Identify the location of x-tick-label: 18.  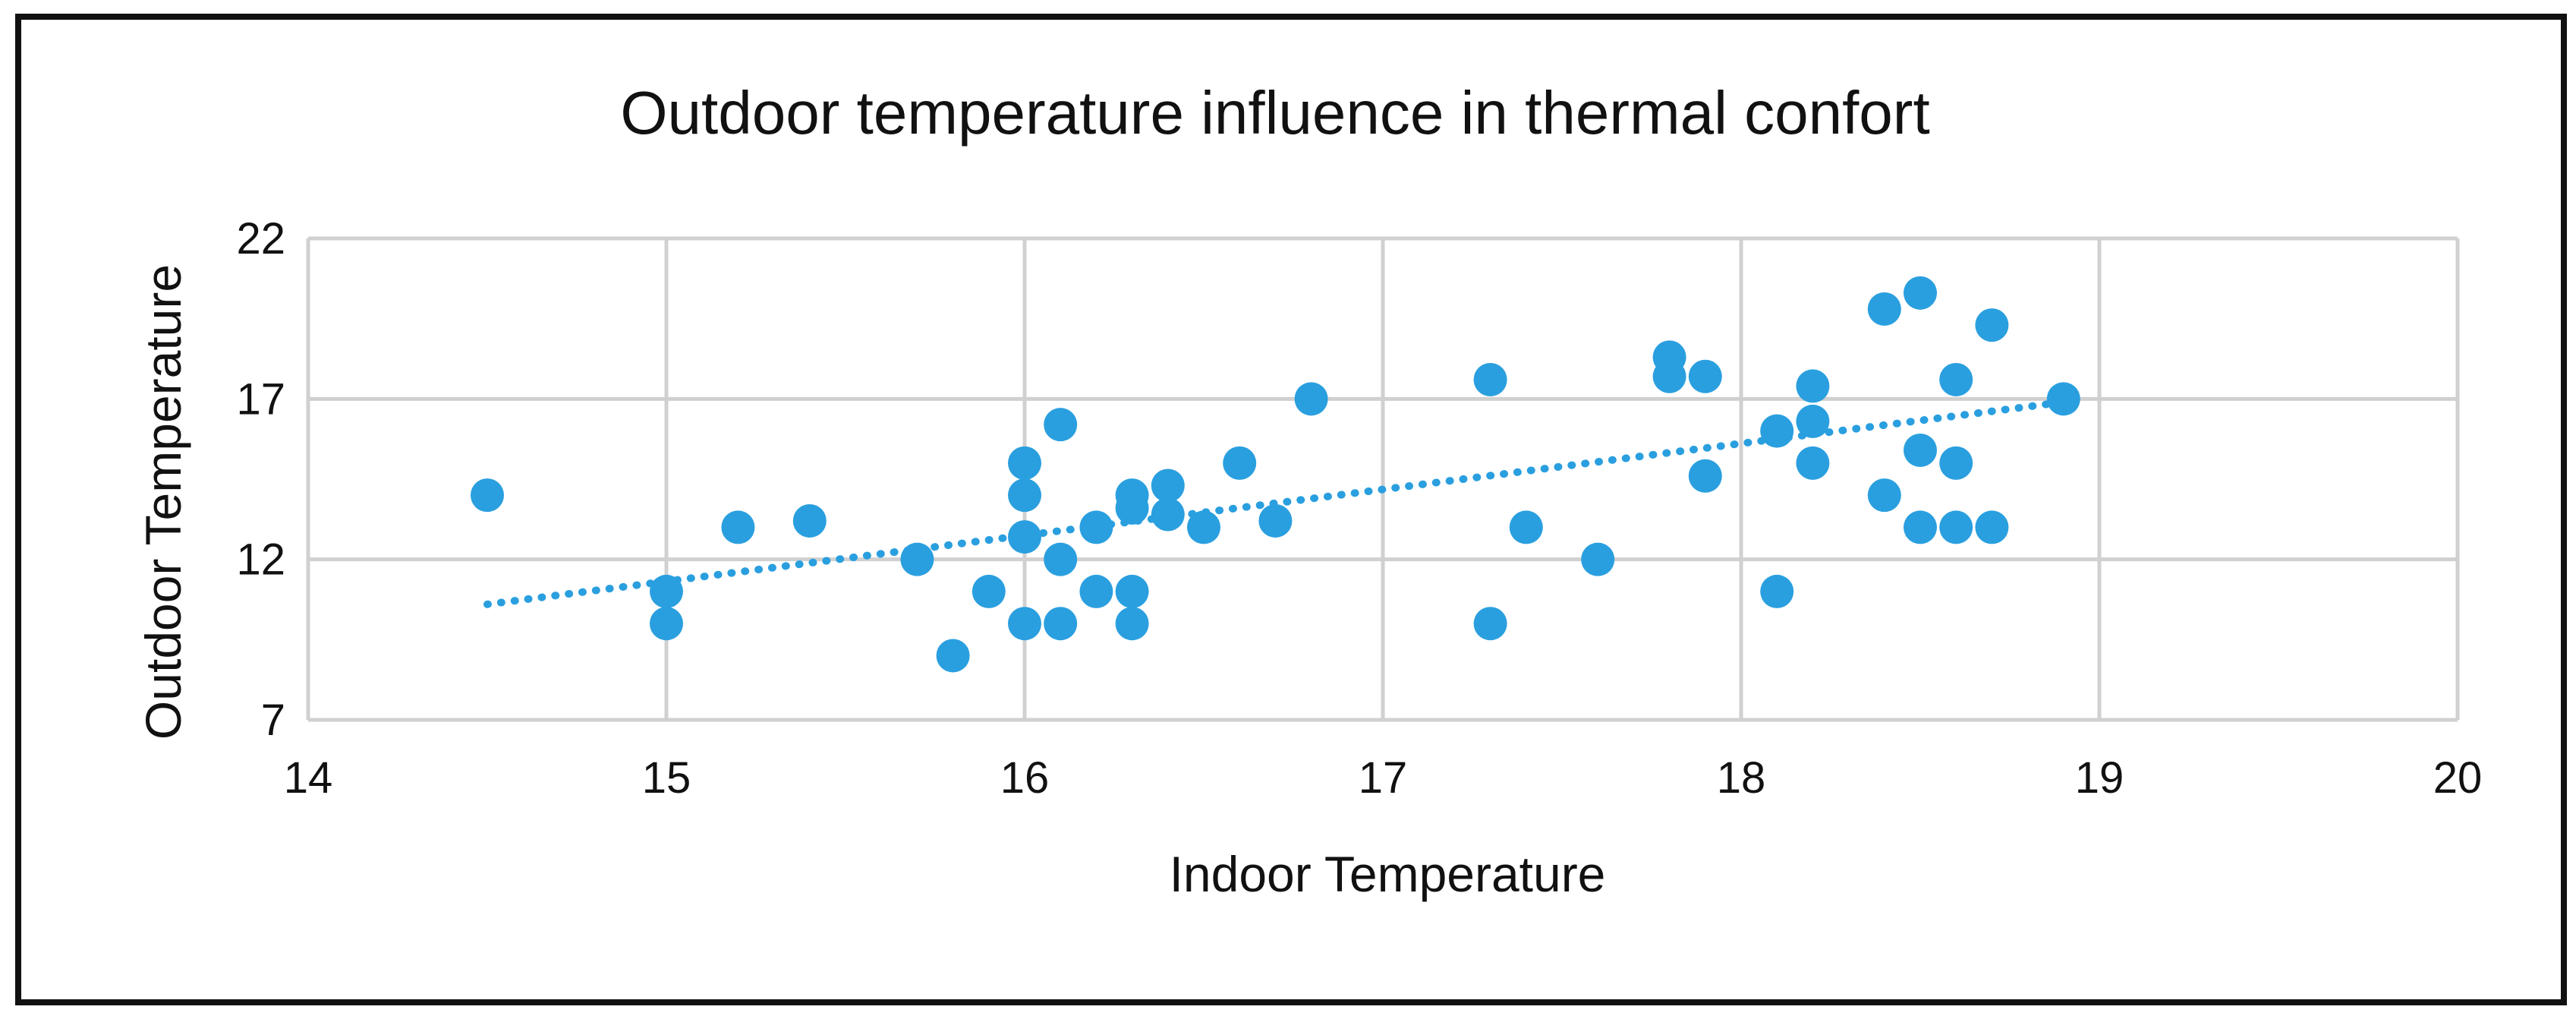
(1741, 778).